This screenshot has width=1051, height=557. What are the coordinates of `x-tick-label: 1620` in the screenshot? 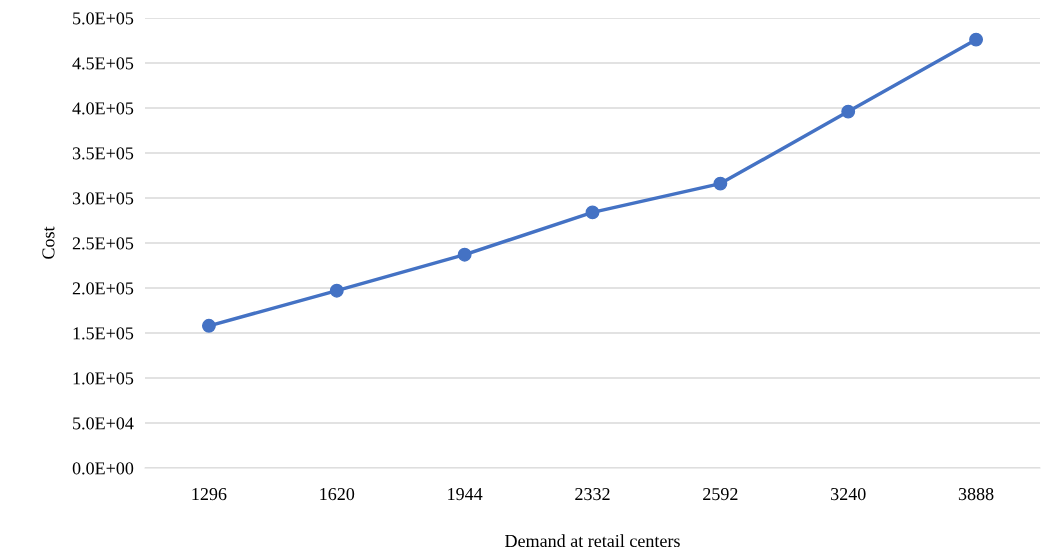 It's located at (337, 494).